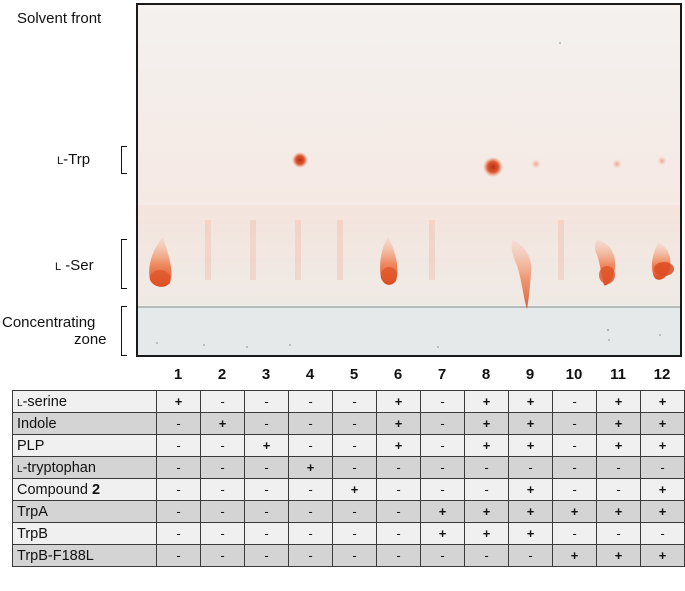 This screenshot has height=591, width=685. Describe the element at coordinates (398, 374) in the screenshot. I see `lane-number: 6` at that location.